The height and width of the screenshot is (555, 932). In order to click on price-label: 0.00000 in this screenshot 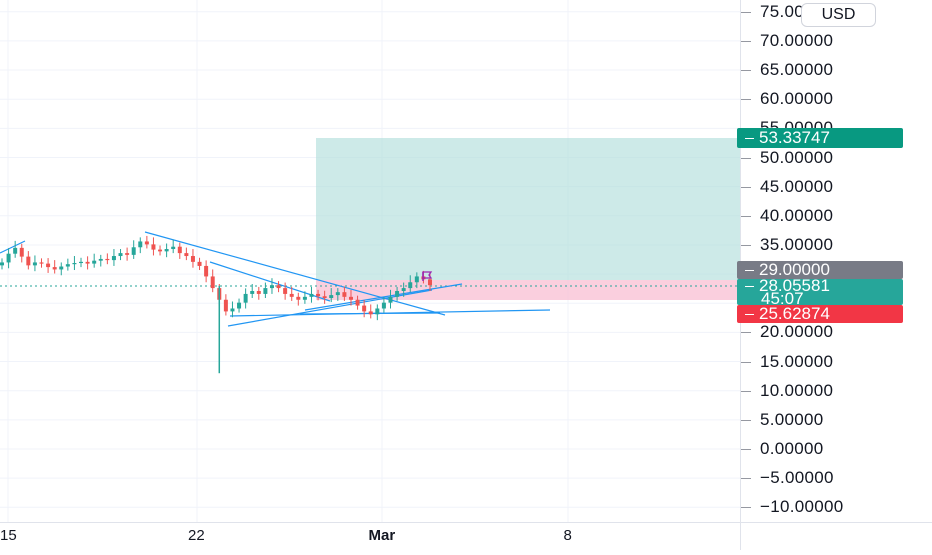, I will do `click(792, 448)`.